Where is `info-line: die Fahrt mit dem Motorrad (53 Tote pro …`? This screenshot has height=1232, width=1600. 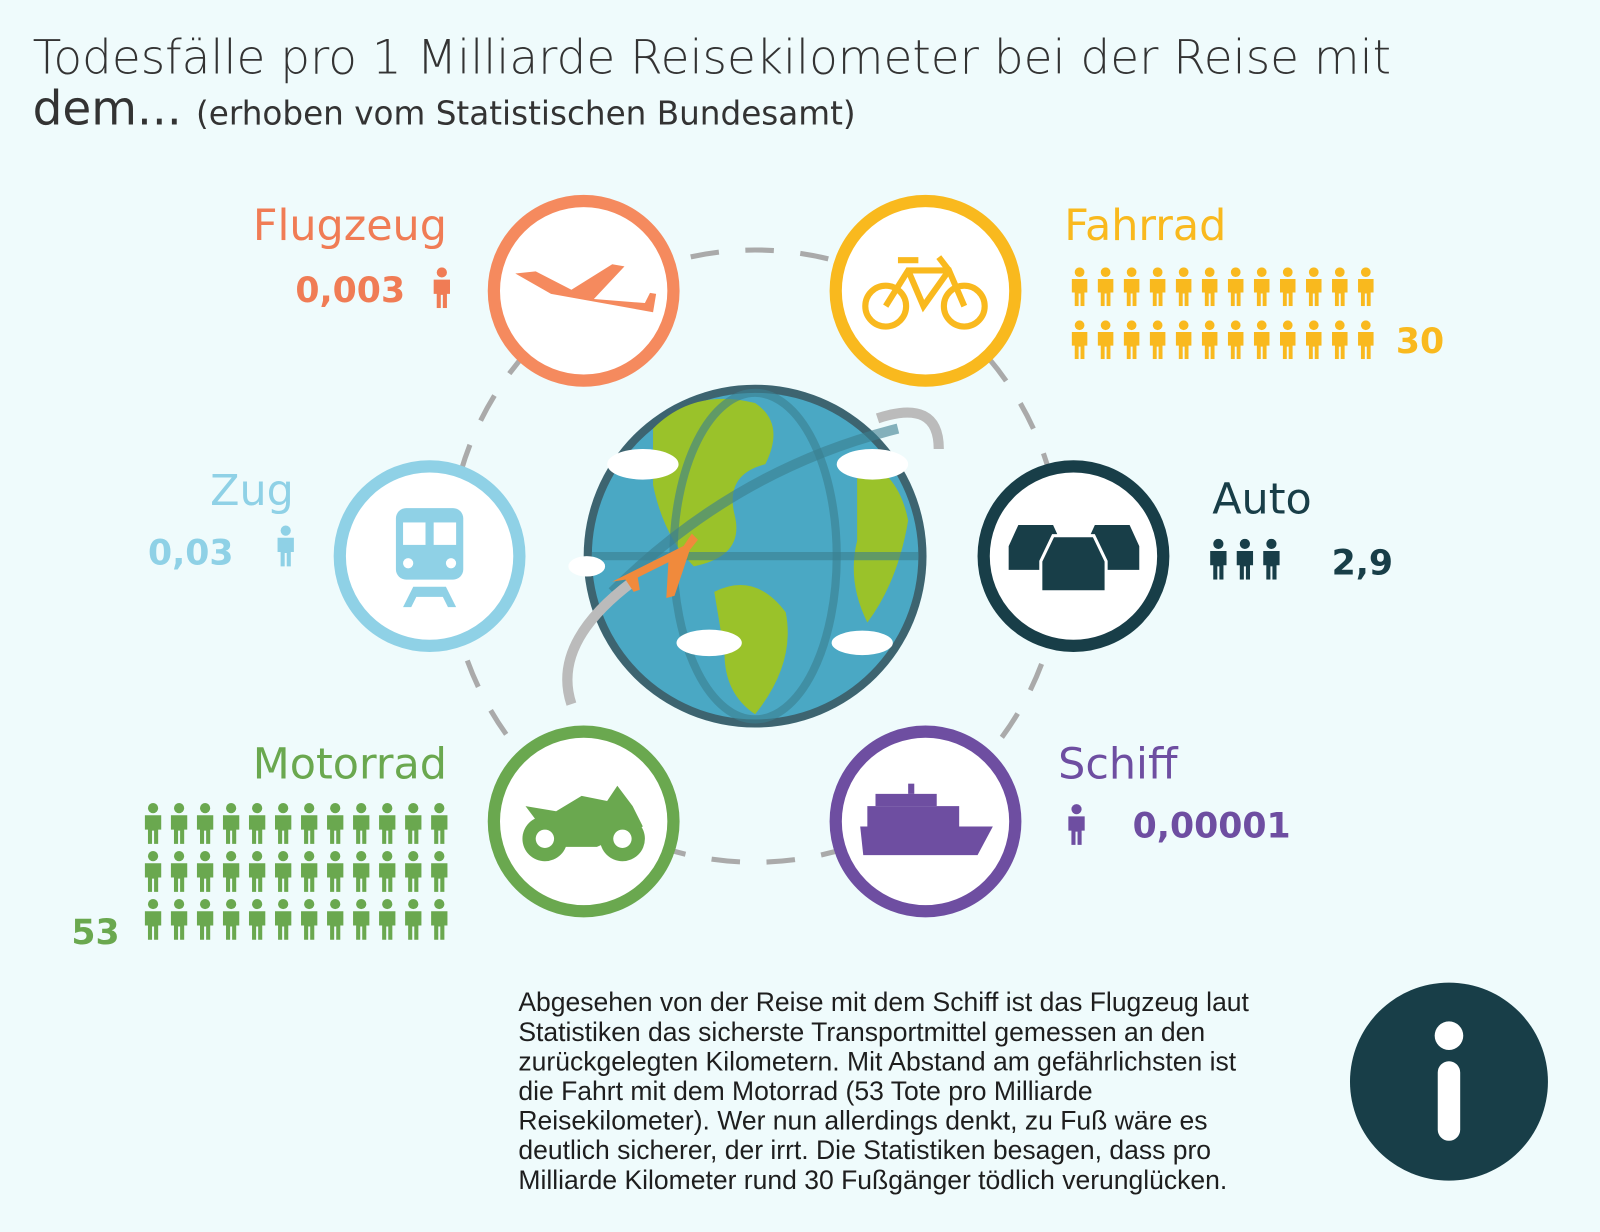
info-line: die Fahrt mit dem Motorrad (53 Tote pro … is located at coordinates (805, 1091).